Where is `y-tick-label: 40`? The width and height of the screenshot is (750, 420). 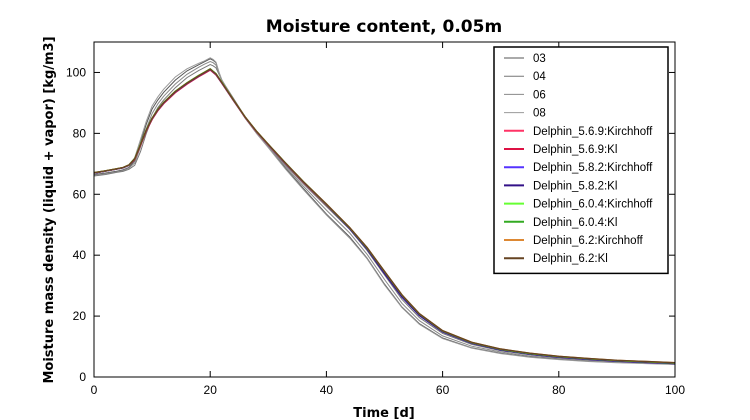 y-tick-label: 40 is located at coordinates (80, 255).